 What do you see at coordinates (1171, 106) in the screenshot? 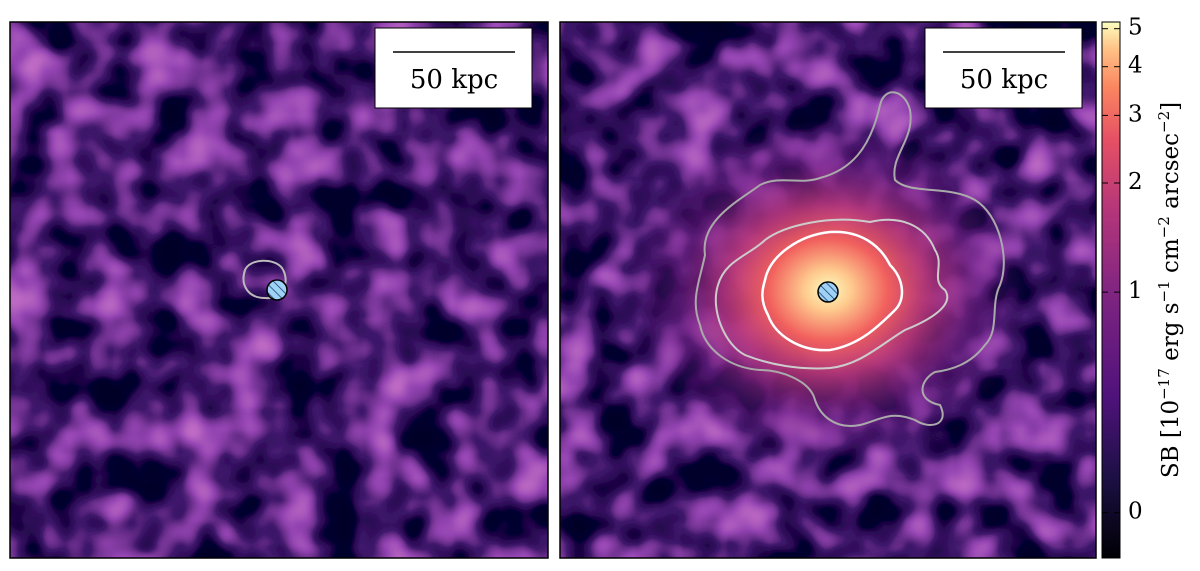
I see `label-part: ]` at bounding box center [1171, 106].